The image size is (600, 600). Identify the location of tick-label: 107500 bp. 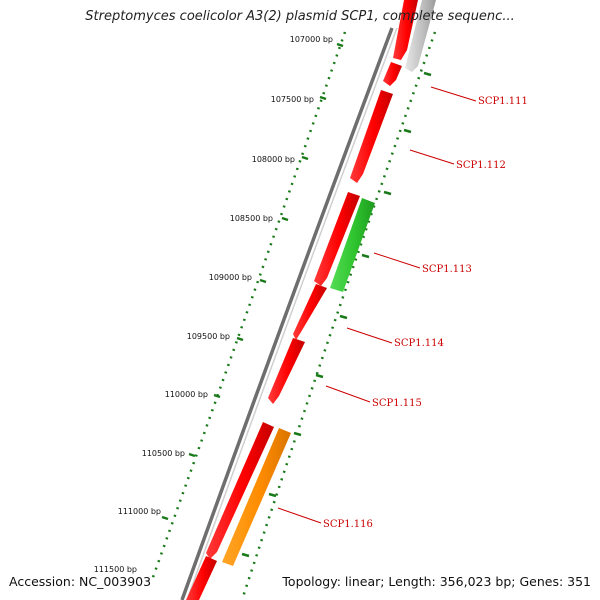
(292, 99).